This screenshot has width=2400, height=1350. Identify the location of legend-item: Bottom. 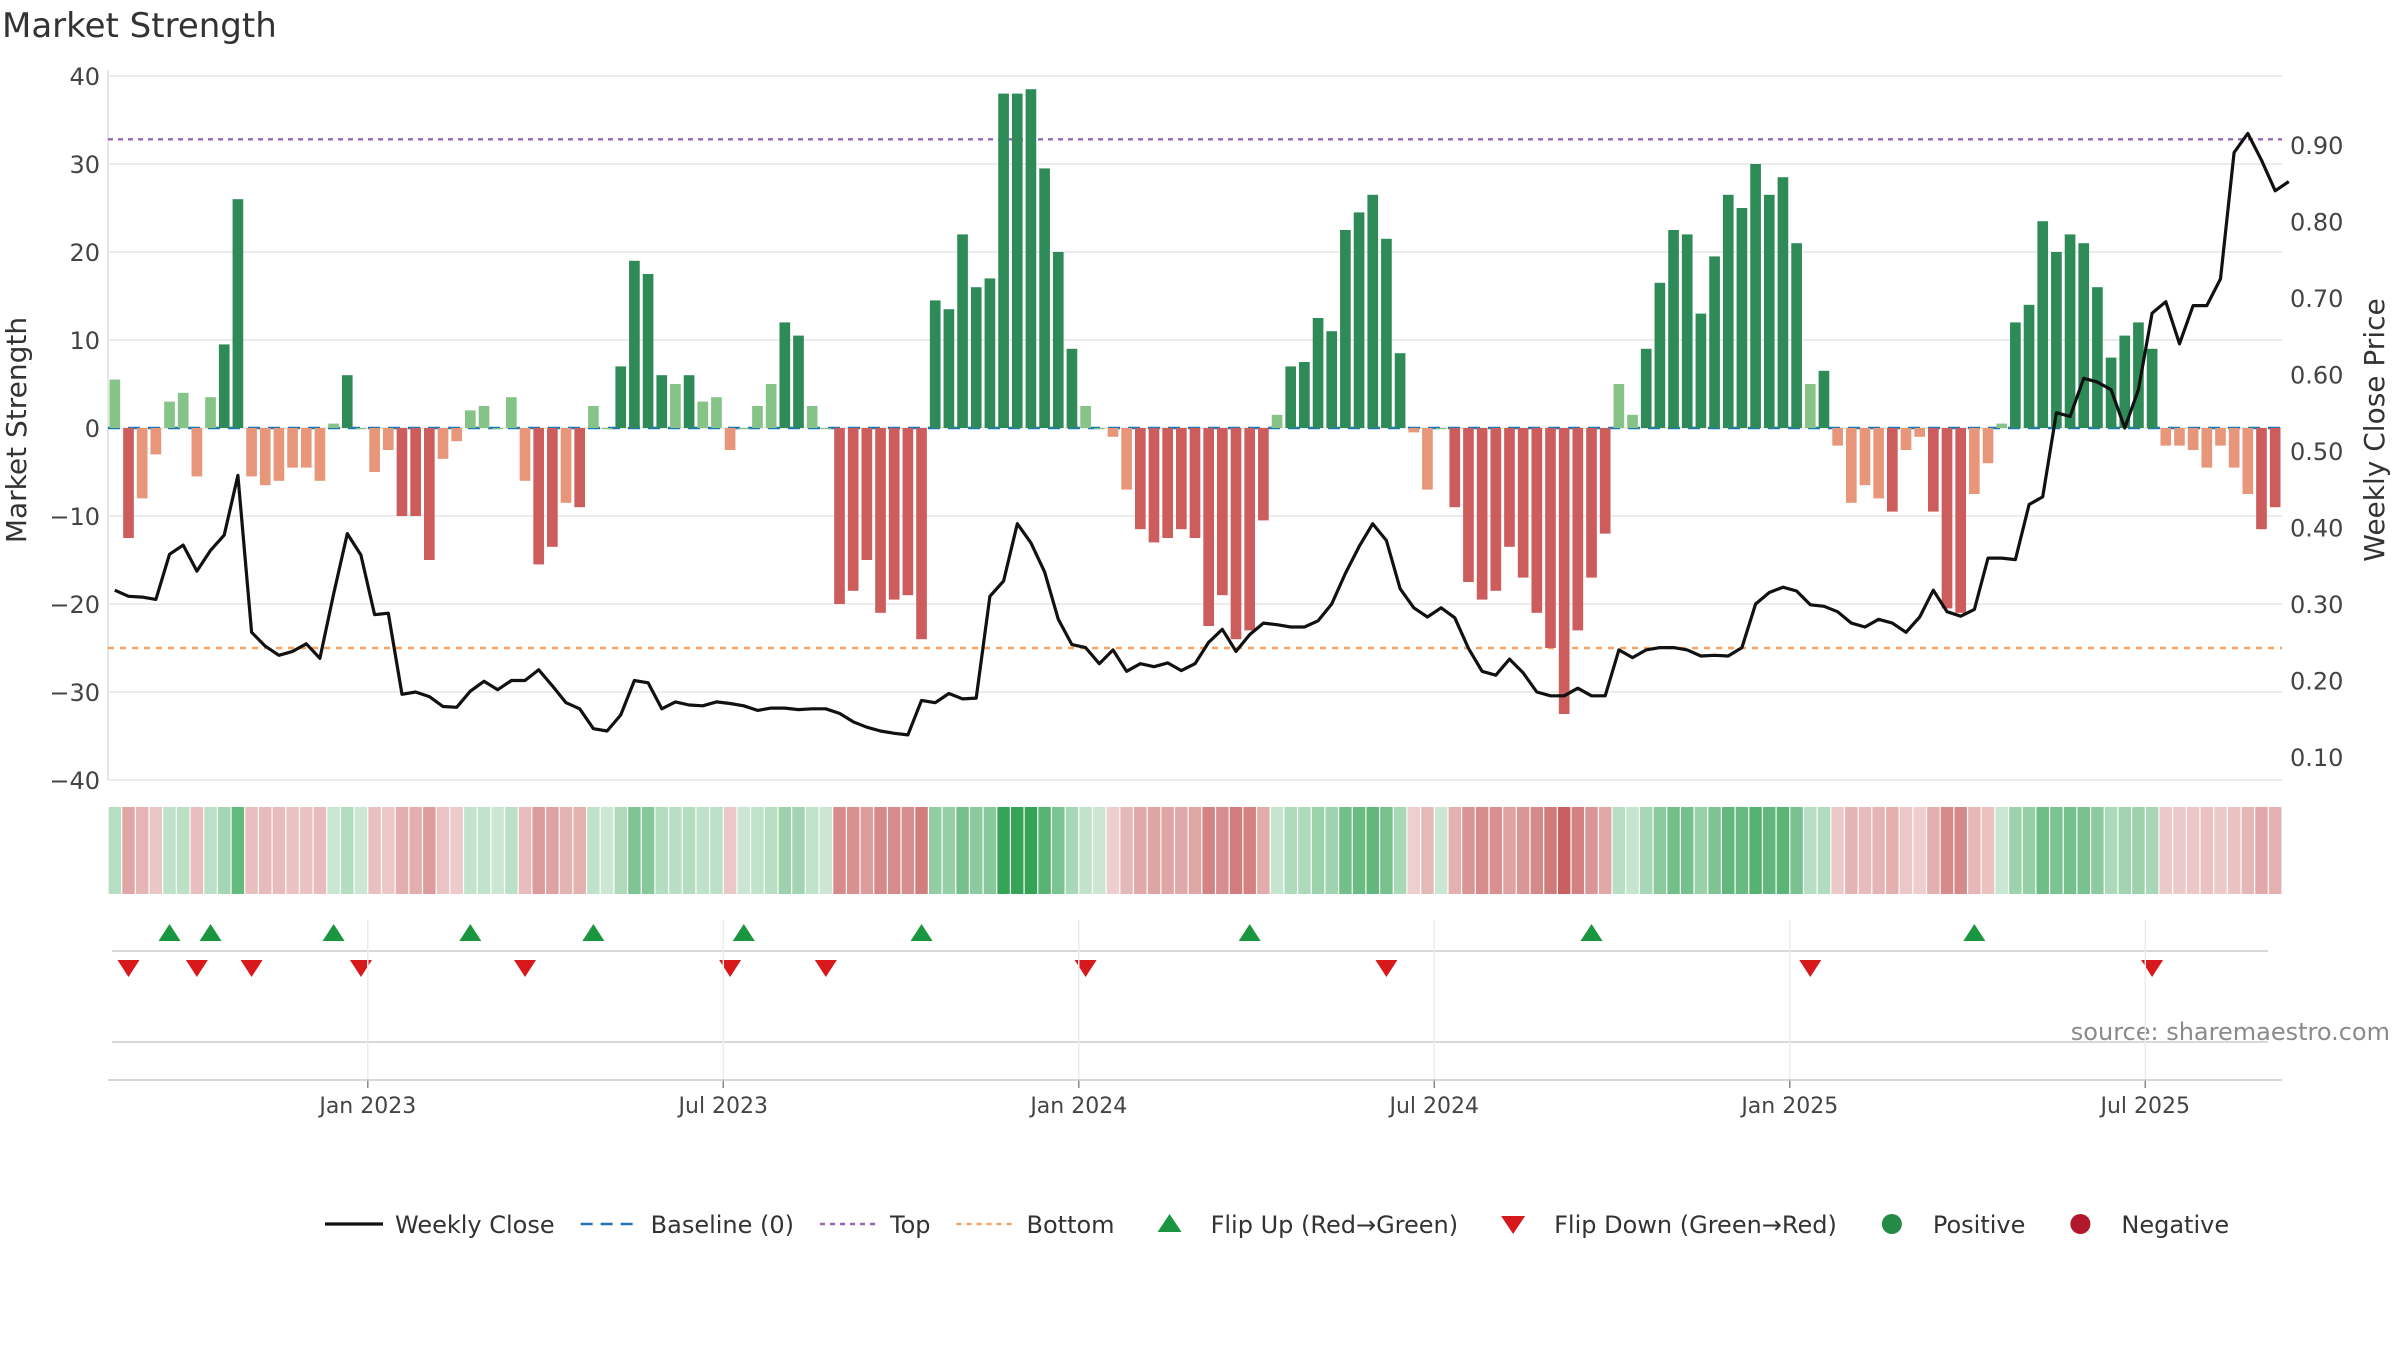
(1035, 1225).